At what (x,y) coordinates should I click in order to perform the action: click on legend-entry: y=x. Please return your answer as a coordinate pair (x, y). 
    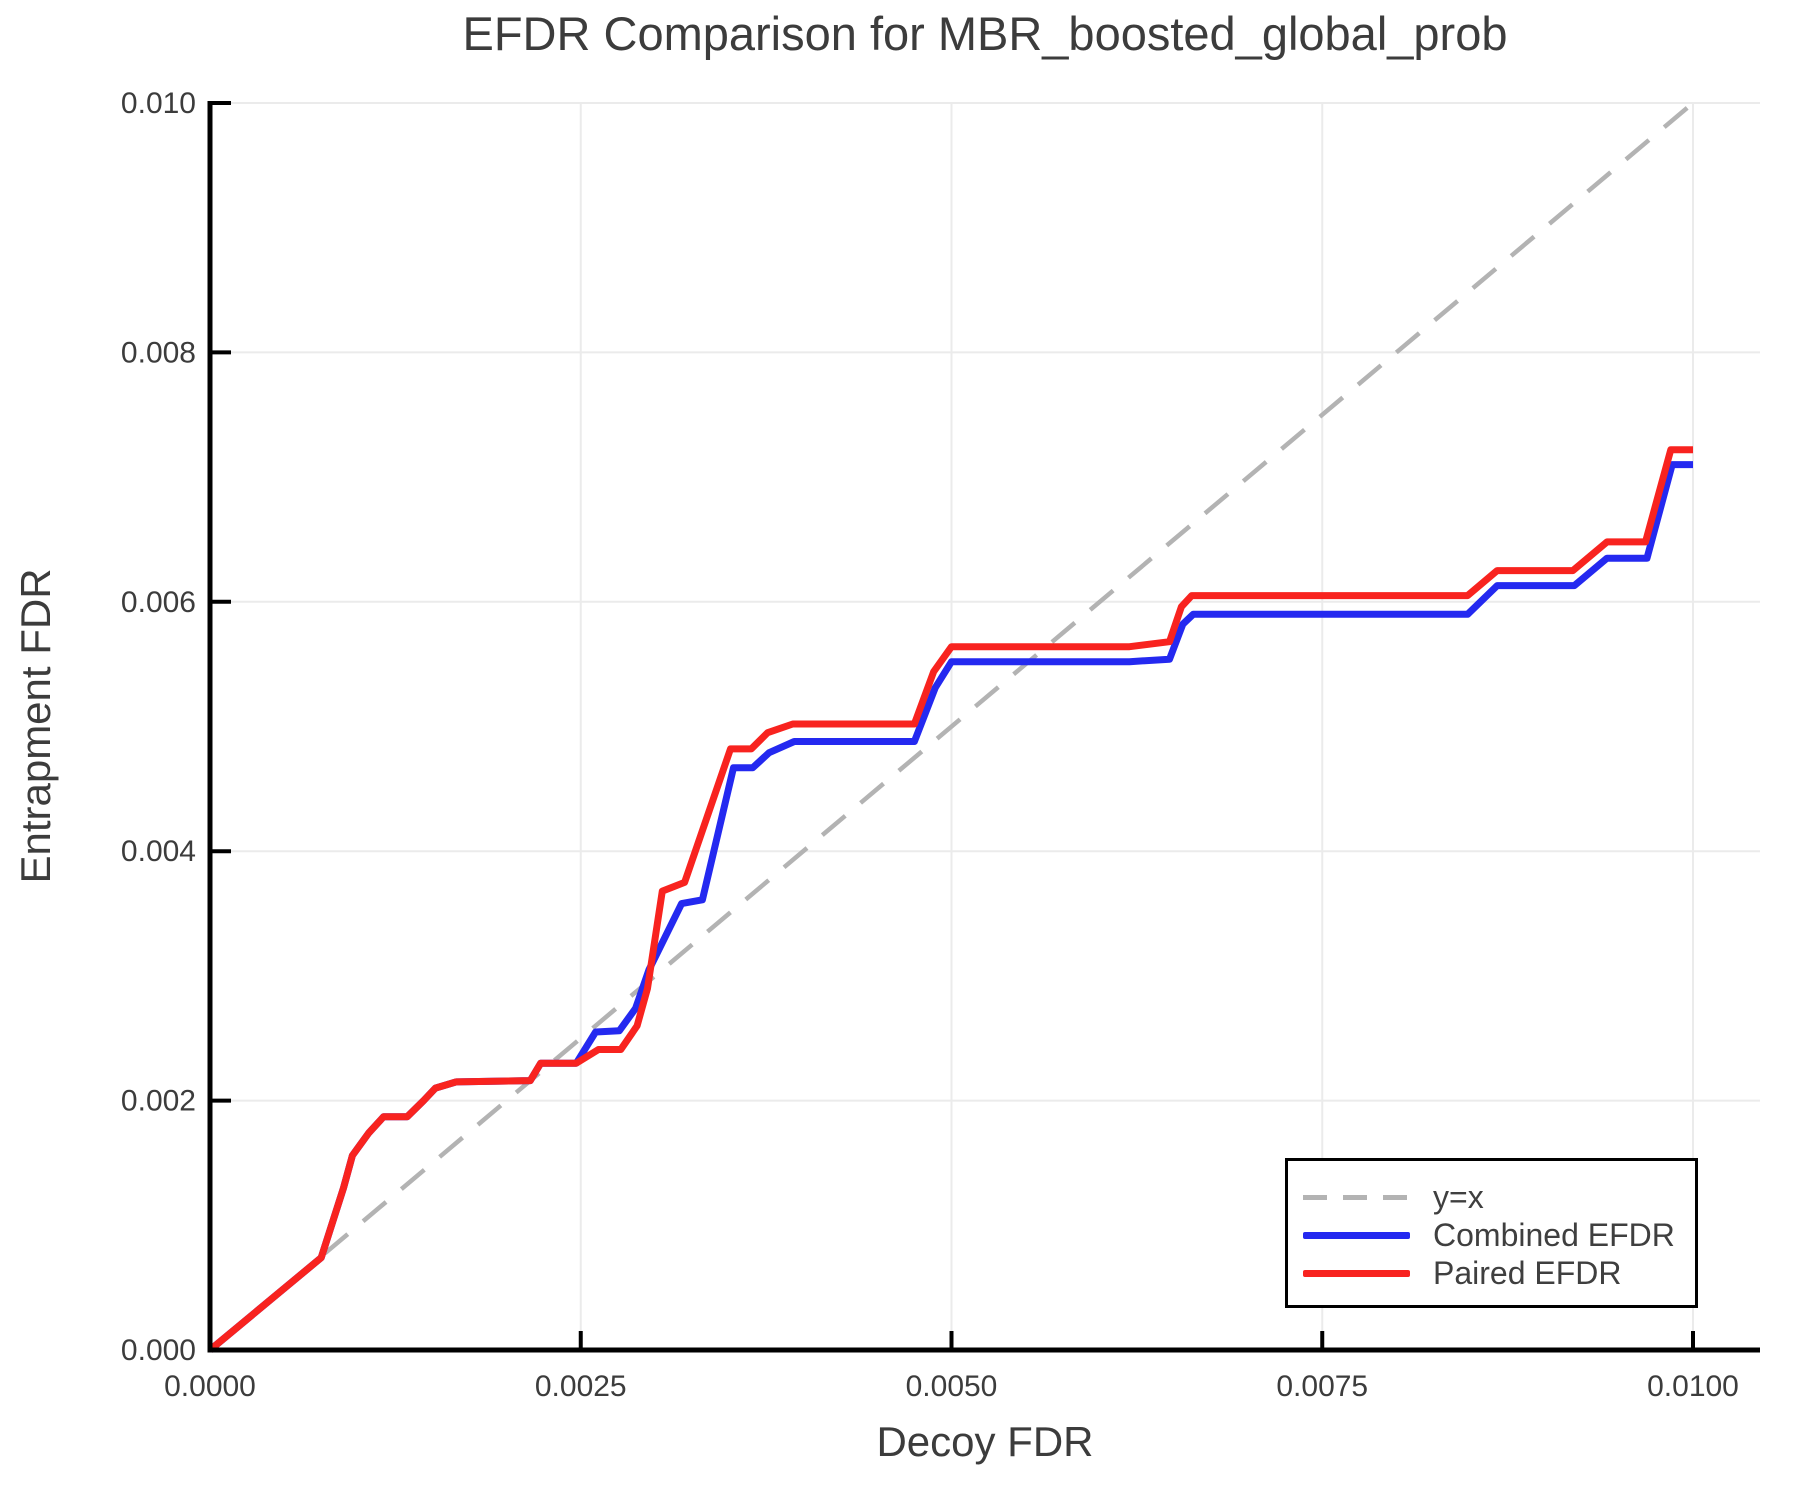
    Looking at the image, I should click on (1499, 1197).